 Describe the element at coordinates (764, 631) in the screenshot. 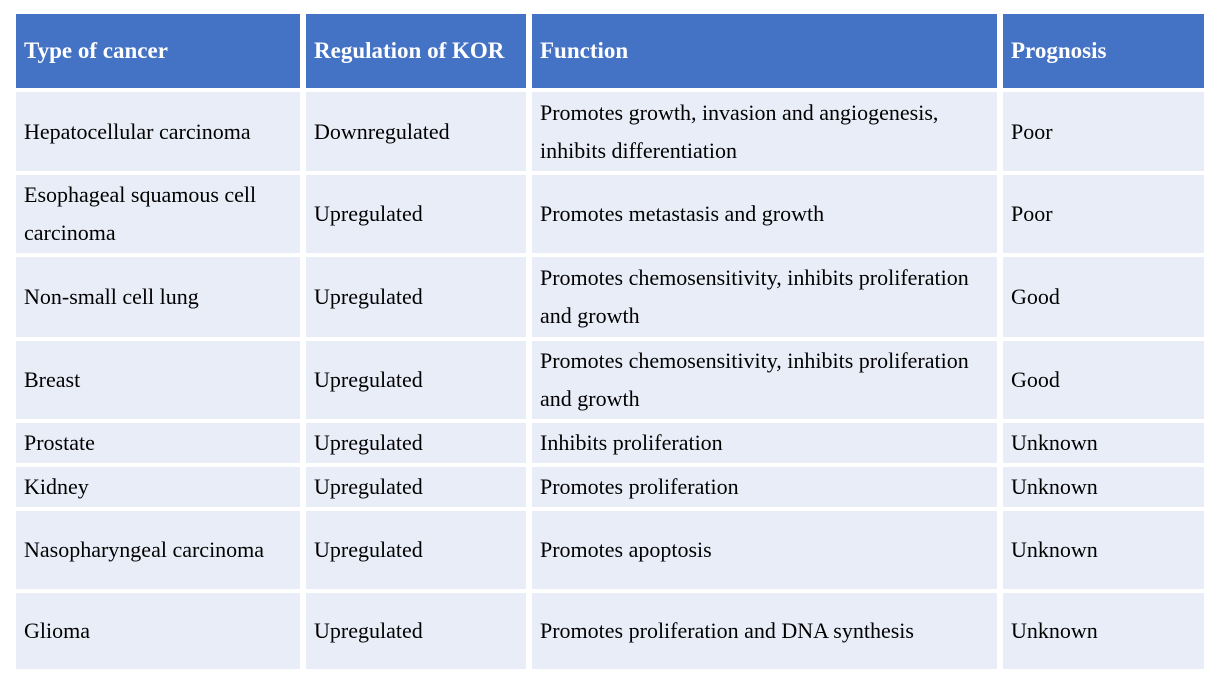

I see `cell-function: Promotes proliferation and DNA synthesis` at that location.